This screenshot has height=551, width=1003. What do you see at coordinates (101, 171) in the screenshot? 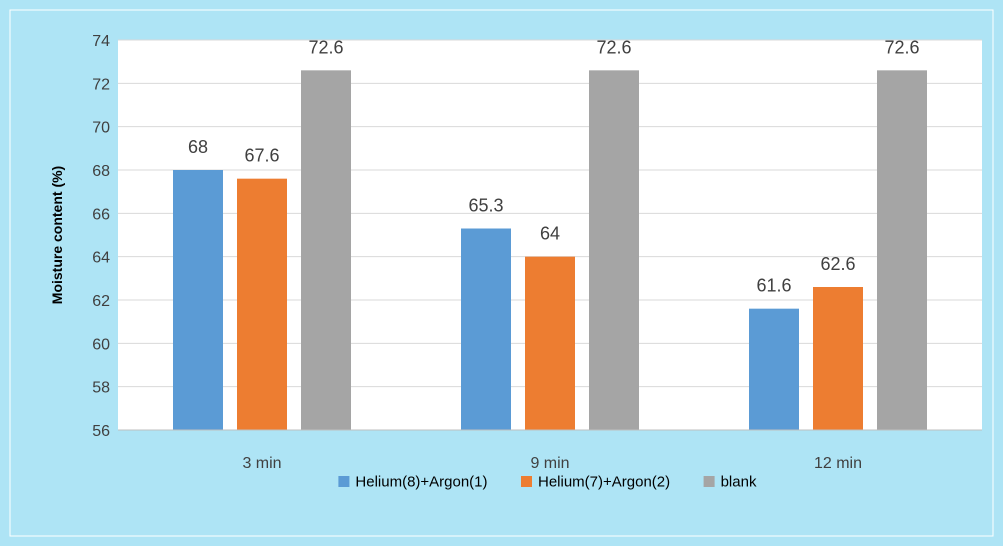
I see `y-tick-label: 68` at bounding box center [101, 171].